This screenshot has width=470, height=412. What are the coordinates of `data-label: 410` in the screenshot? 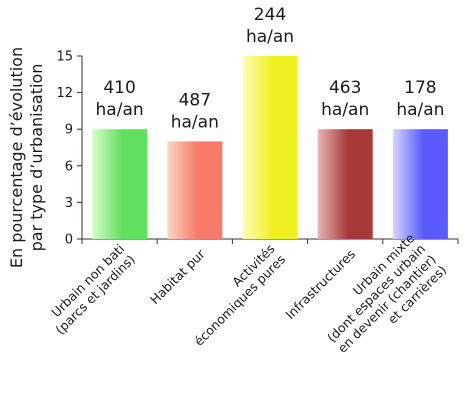 It's located at (119, 88).